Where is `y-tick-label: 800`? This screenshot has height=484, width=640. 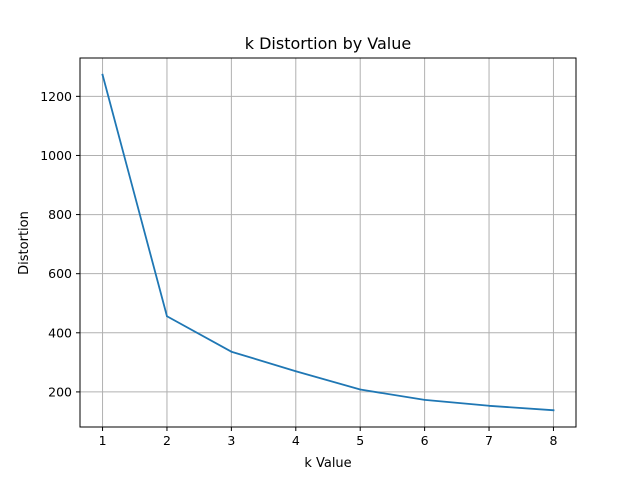 y-tick-label: 800 is located at coordinates (60, 214).